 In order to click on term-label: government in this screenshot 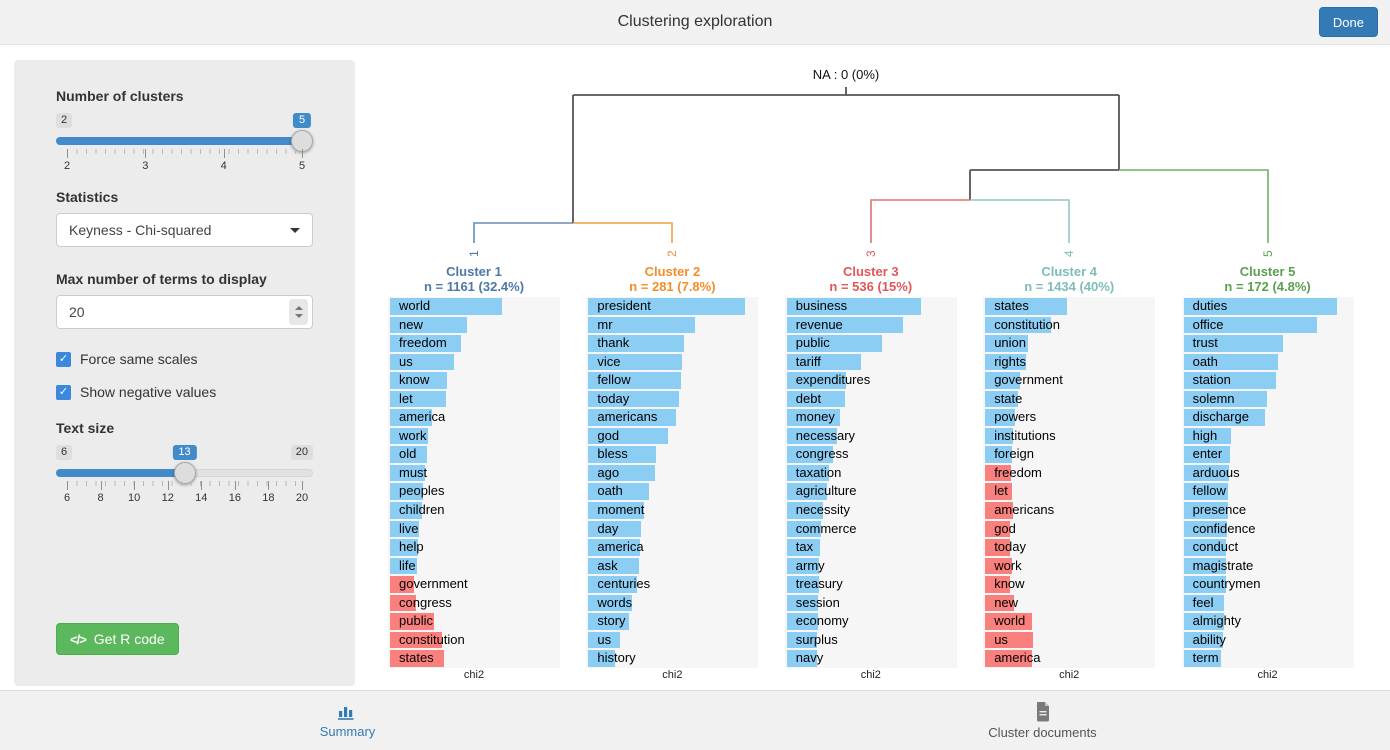, I will do `click(433, 584)`.